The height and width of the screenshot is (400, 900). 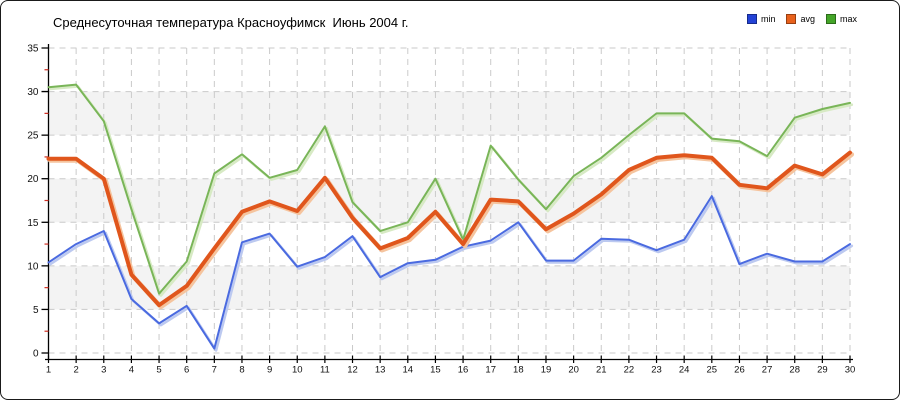 What do you see at coordinates (684, 370) in the screenshot?
I see `x-tick-label: 24` at bounding box center [684, 370].